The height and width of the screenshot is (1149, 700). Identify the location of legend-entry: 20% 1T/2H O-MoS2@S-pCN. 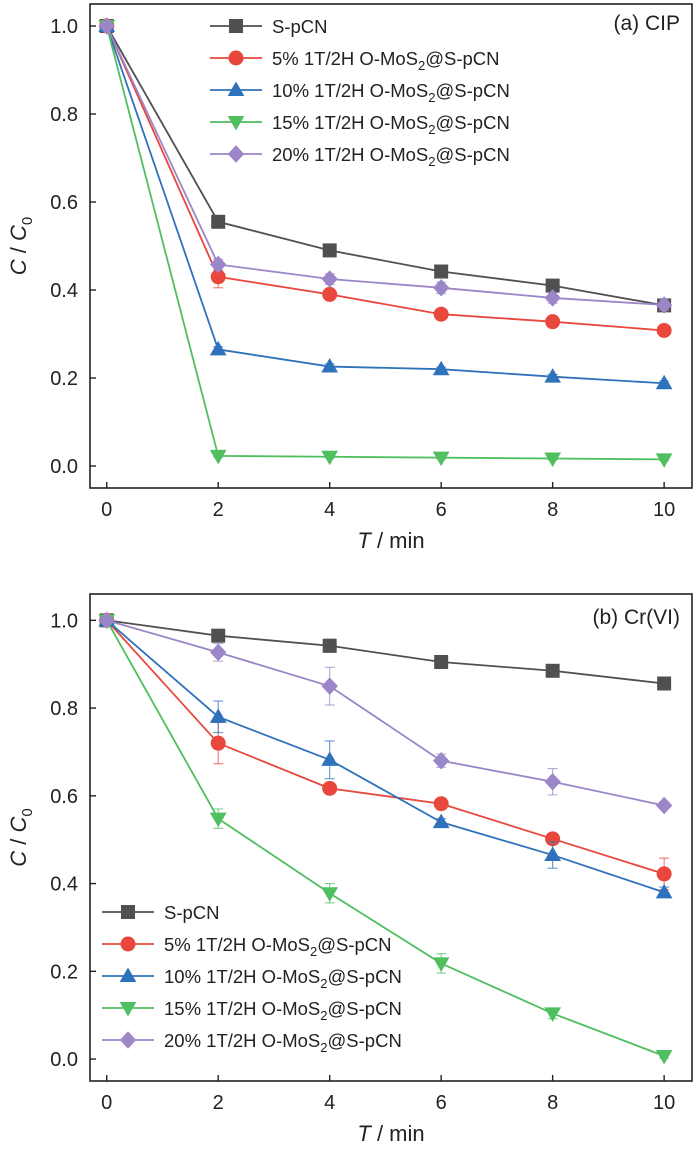
(360, 156).